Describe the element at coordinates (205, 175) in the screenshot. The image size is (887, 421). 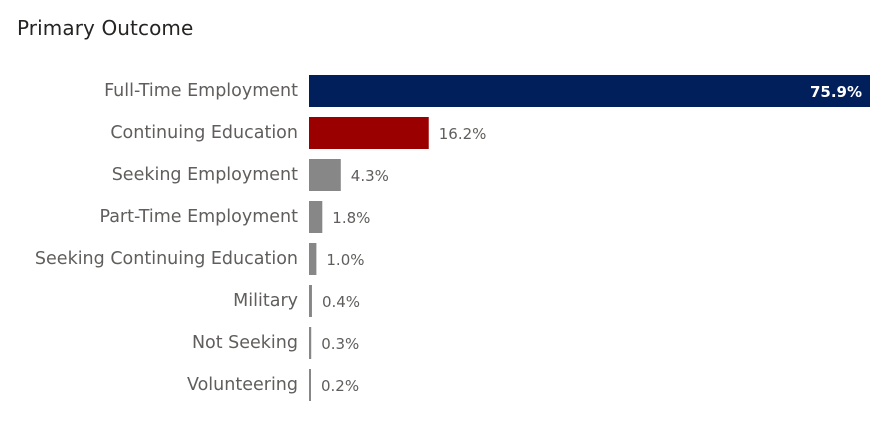
I see `category-label: Seeking Employment` at that location.